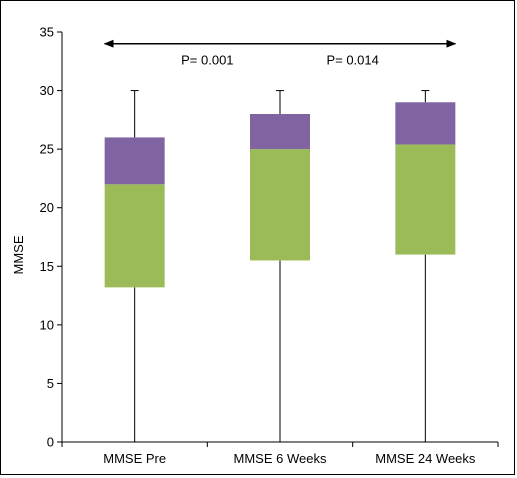 The image size is (517, 478). Describe the element at coordinates (18, 254) in the screenshot. I see `y-axis-label: MMSE` at that location.